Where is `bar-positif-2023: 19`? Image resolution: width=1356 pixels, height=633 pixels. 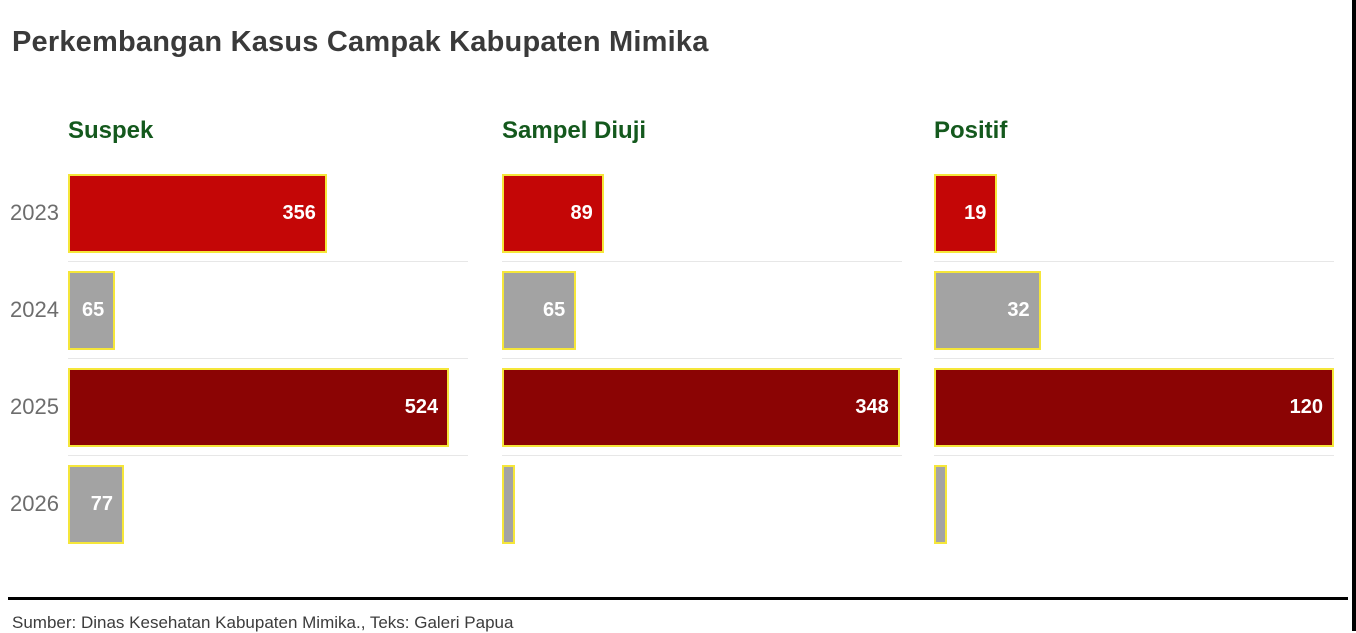 bar-positif-2023: 19 is located at coordinates (965, 213).